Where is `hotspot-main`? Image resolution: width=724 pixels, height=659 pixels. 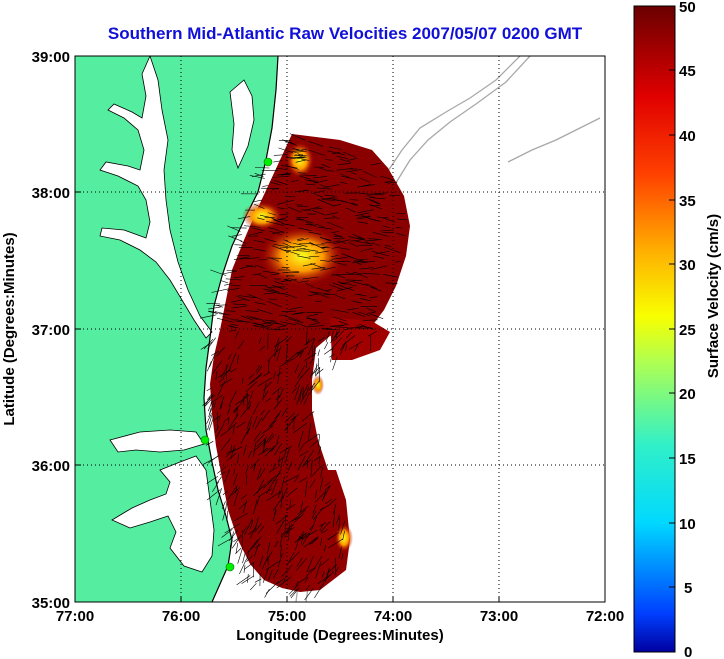
hotspot-main is located at coordinates (302, 256).